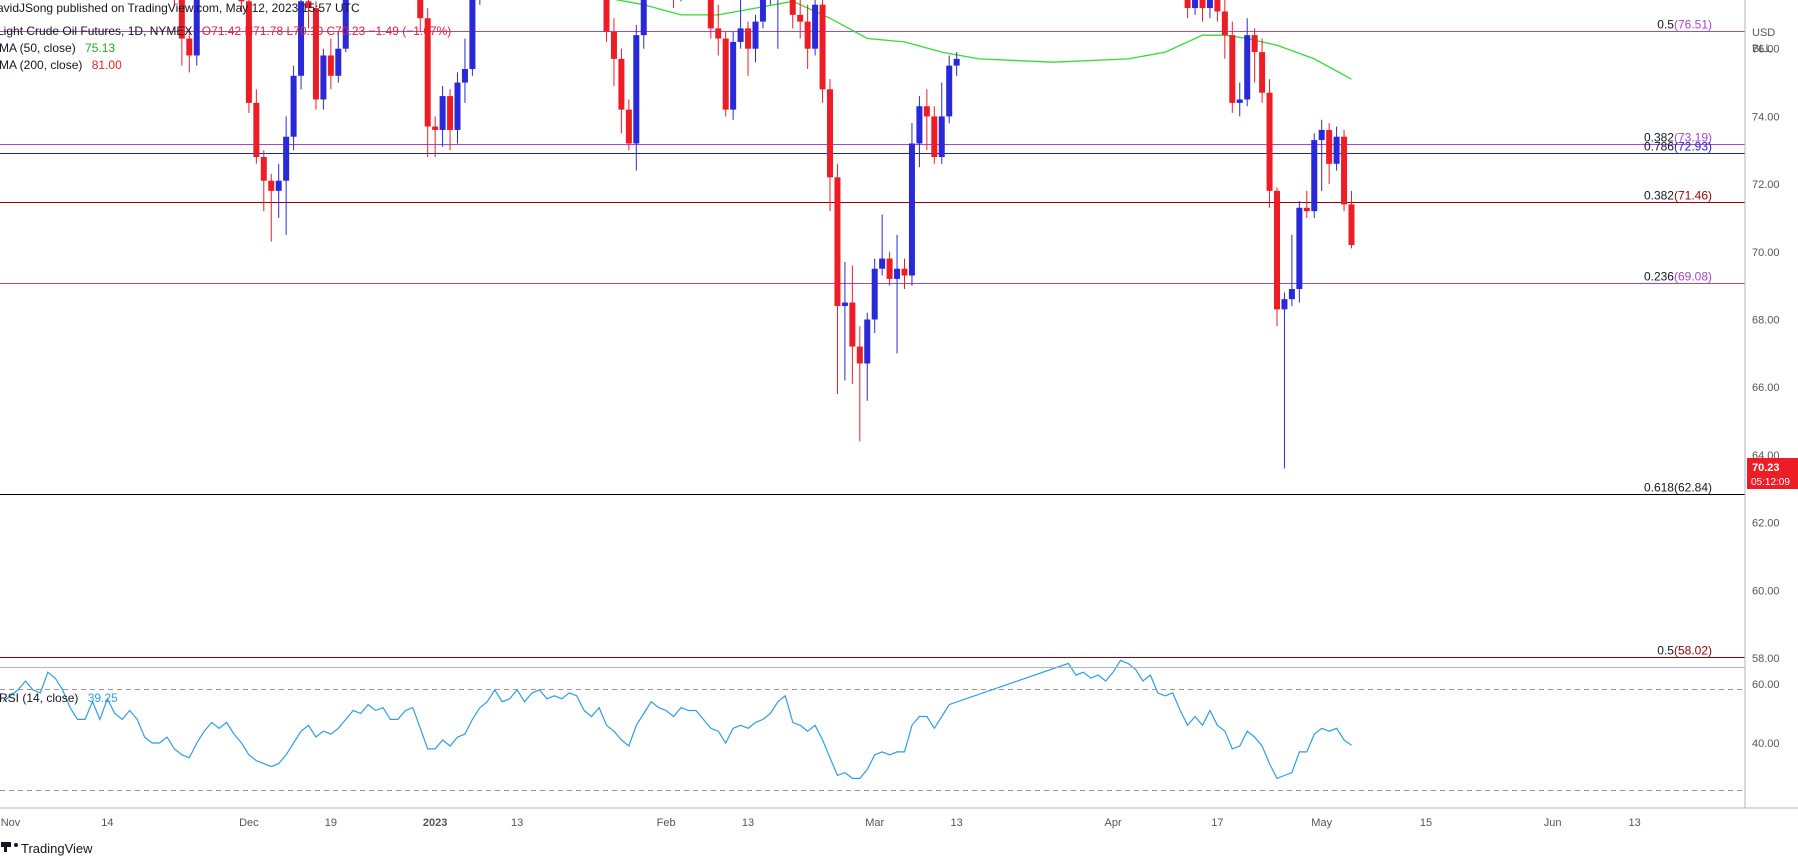 This screenshot has width=1798, height=862. What do you see at coordinates (96, 31) in the screenshot?
I see `symbol-name: Light Crude Oil Futures, 1D, NYMEX` at bounding box center [96, 31].